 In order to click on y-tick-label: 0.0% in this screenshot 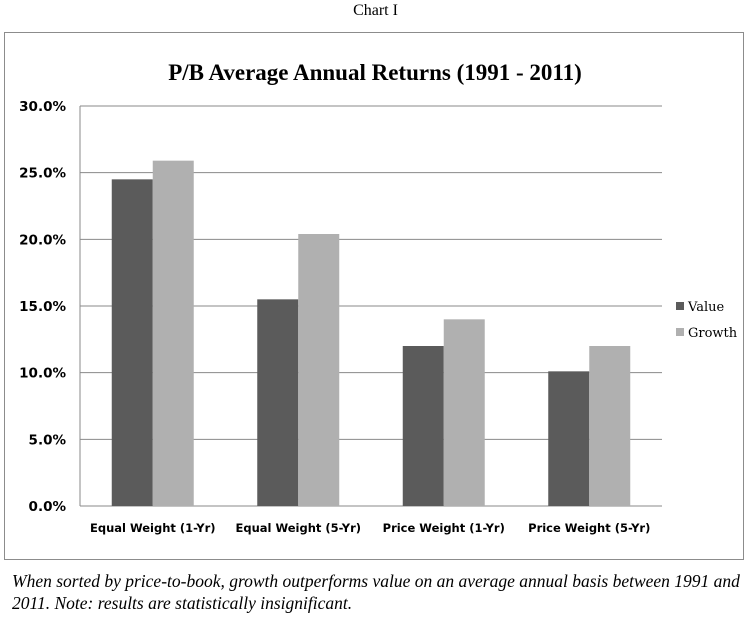, I will do `click(48, 507)`.